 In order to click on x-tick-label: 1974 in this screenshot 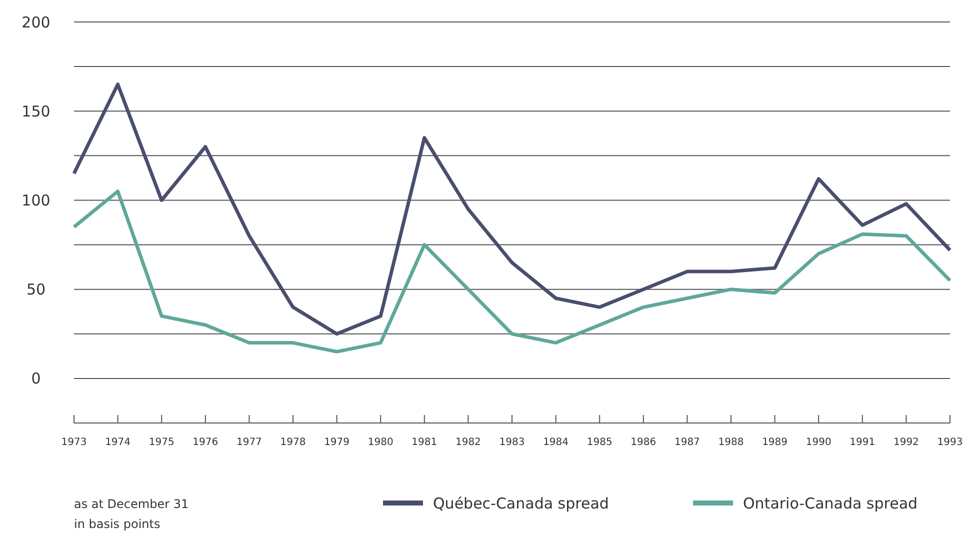, I will do `click(118, 442)`.